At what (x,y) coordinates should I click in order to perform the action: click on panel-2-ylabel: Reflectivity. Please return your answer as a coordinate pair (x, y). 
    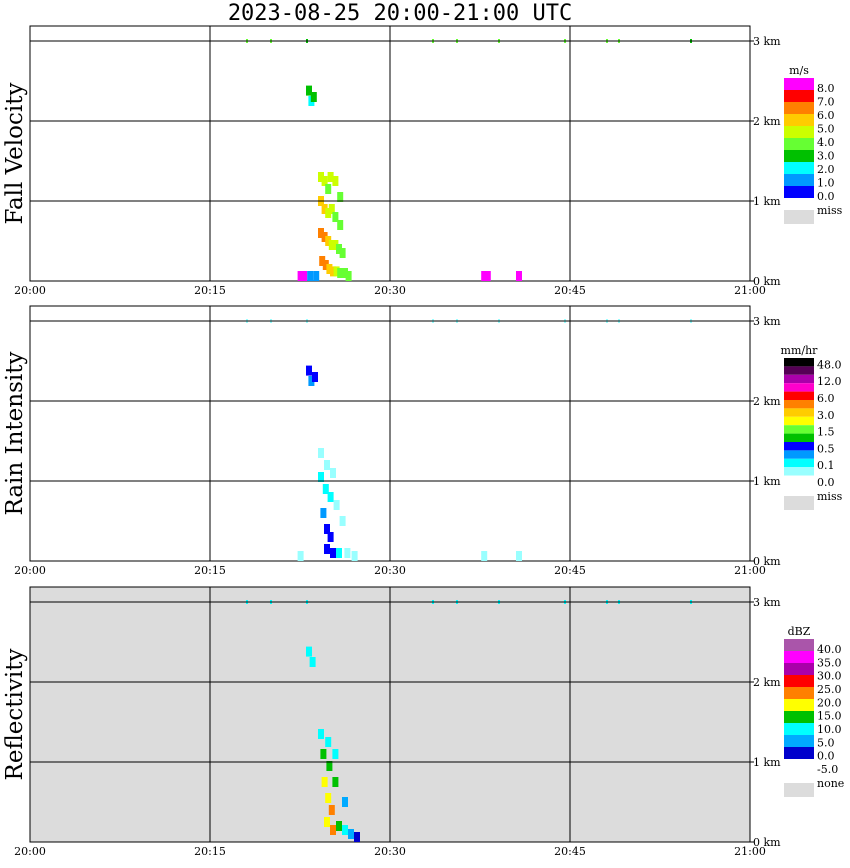
    Looking at the image, I should click on (15, 715).